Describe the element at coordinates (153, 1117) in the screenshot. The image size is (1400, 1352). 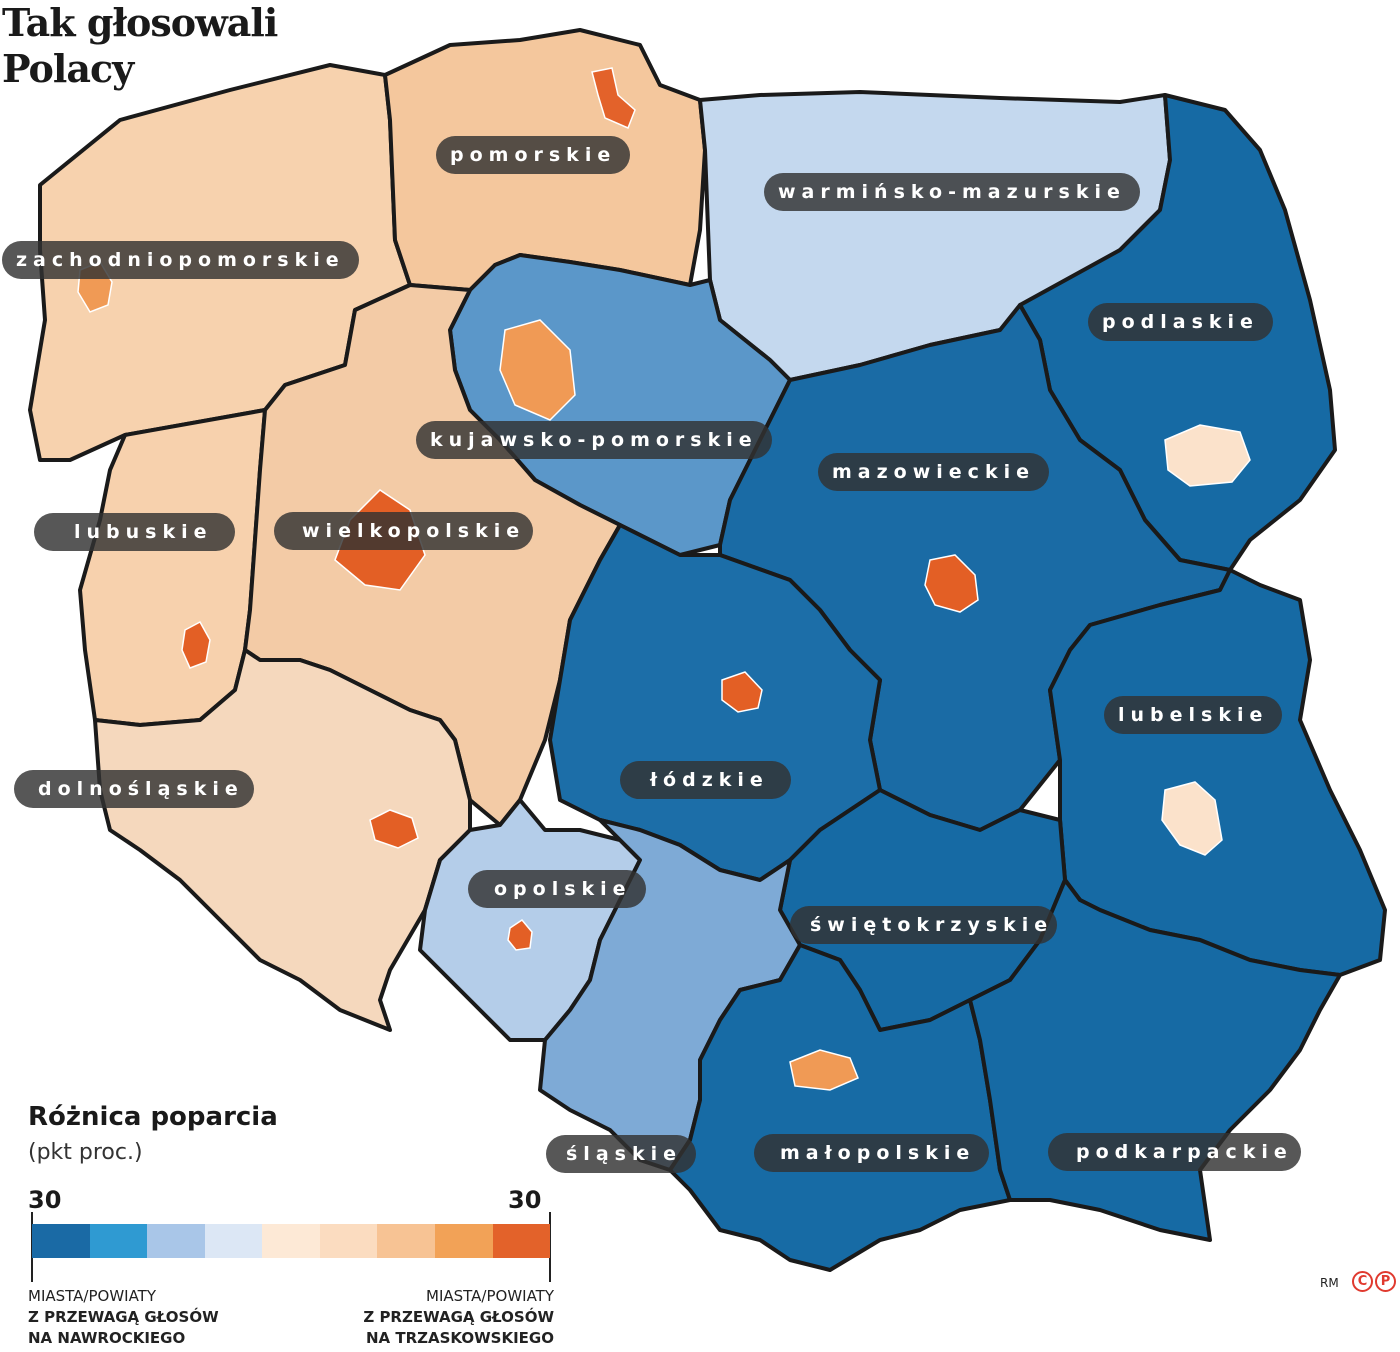
I see `legend-title: Różnica poparcia` at that location.